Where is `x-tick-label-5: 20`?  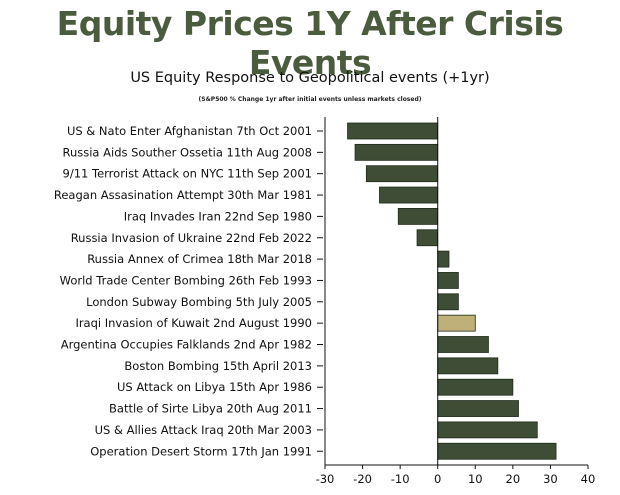 x-tick-label-5: 20 is located at coordinates (513, 479).